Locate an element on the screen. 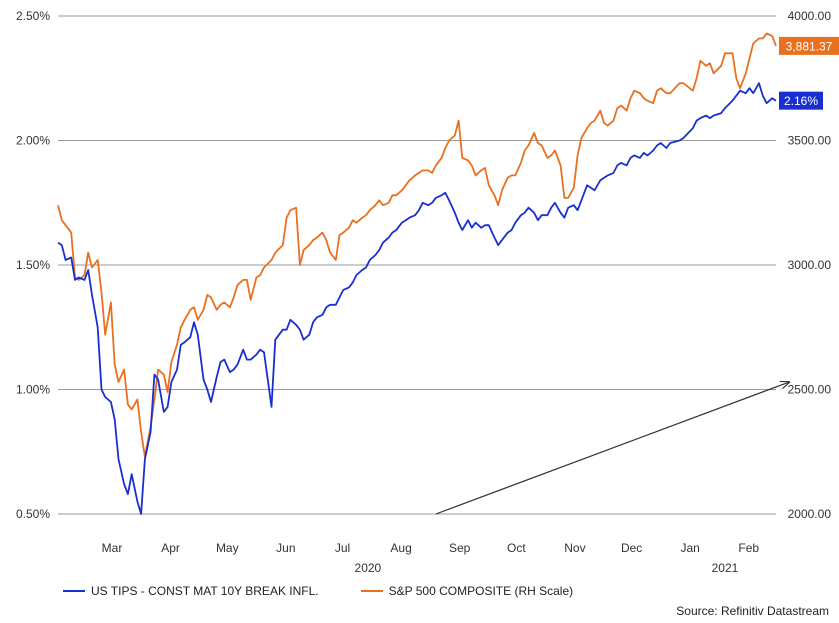  end-label-box-tips is located at coordinates (801, 100).